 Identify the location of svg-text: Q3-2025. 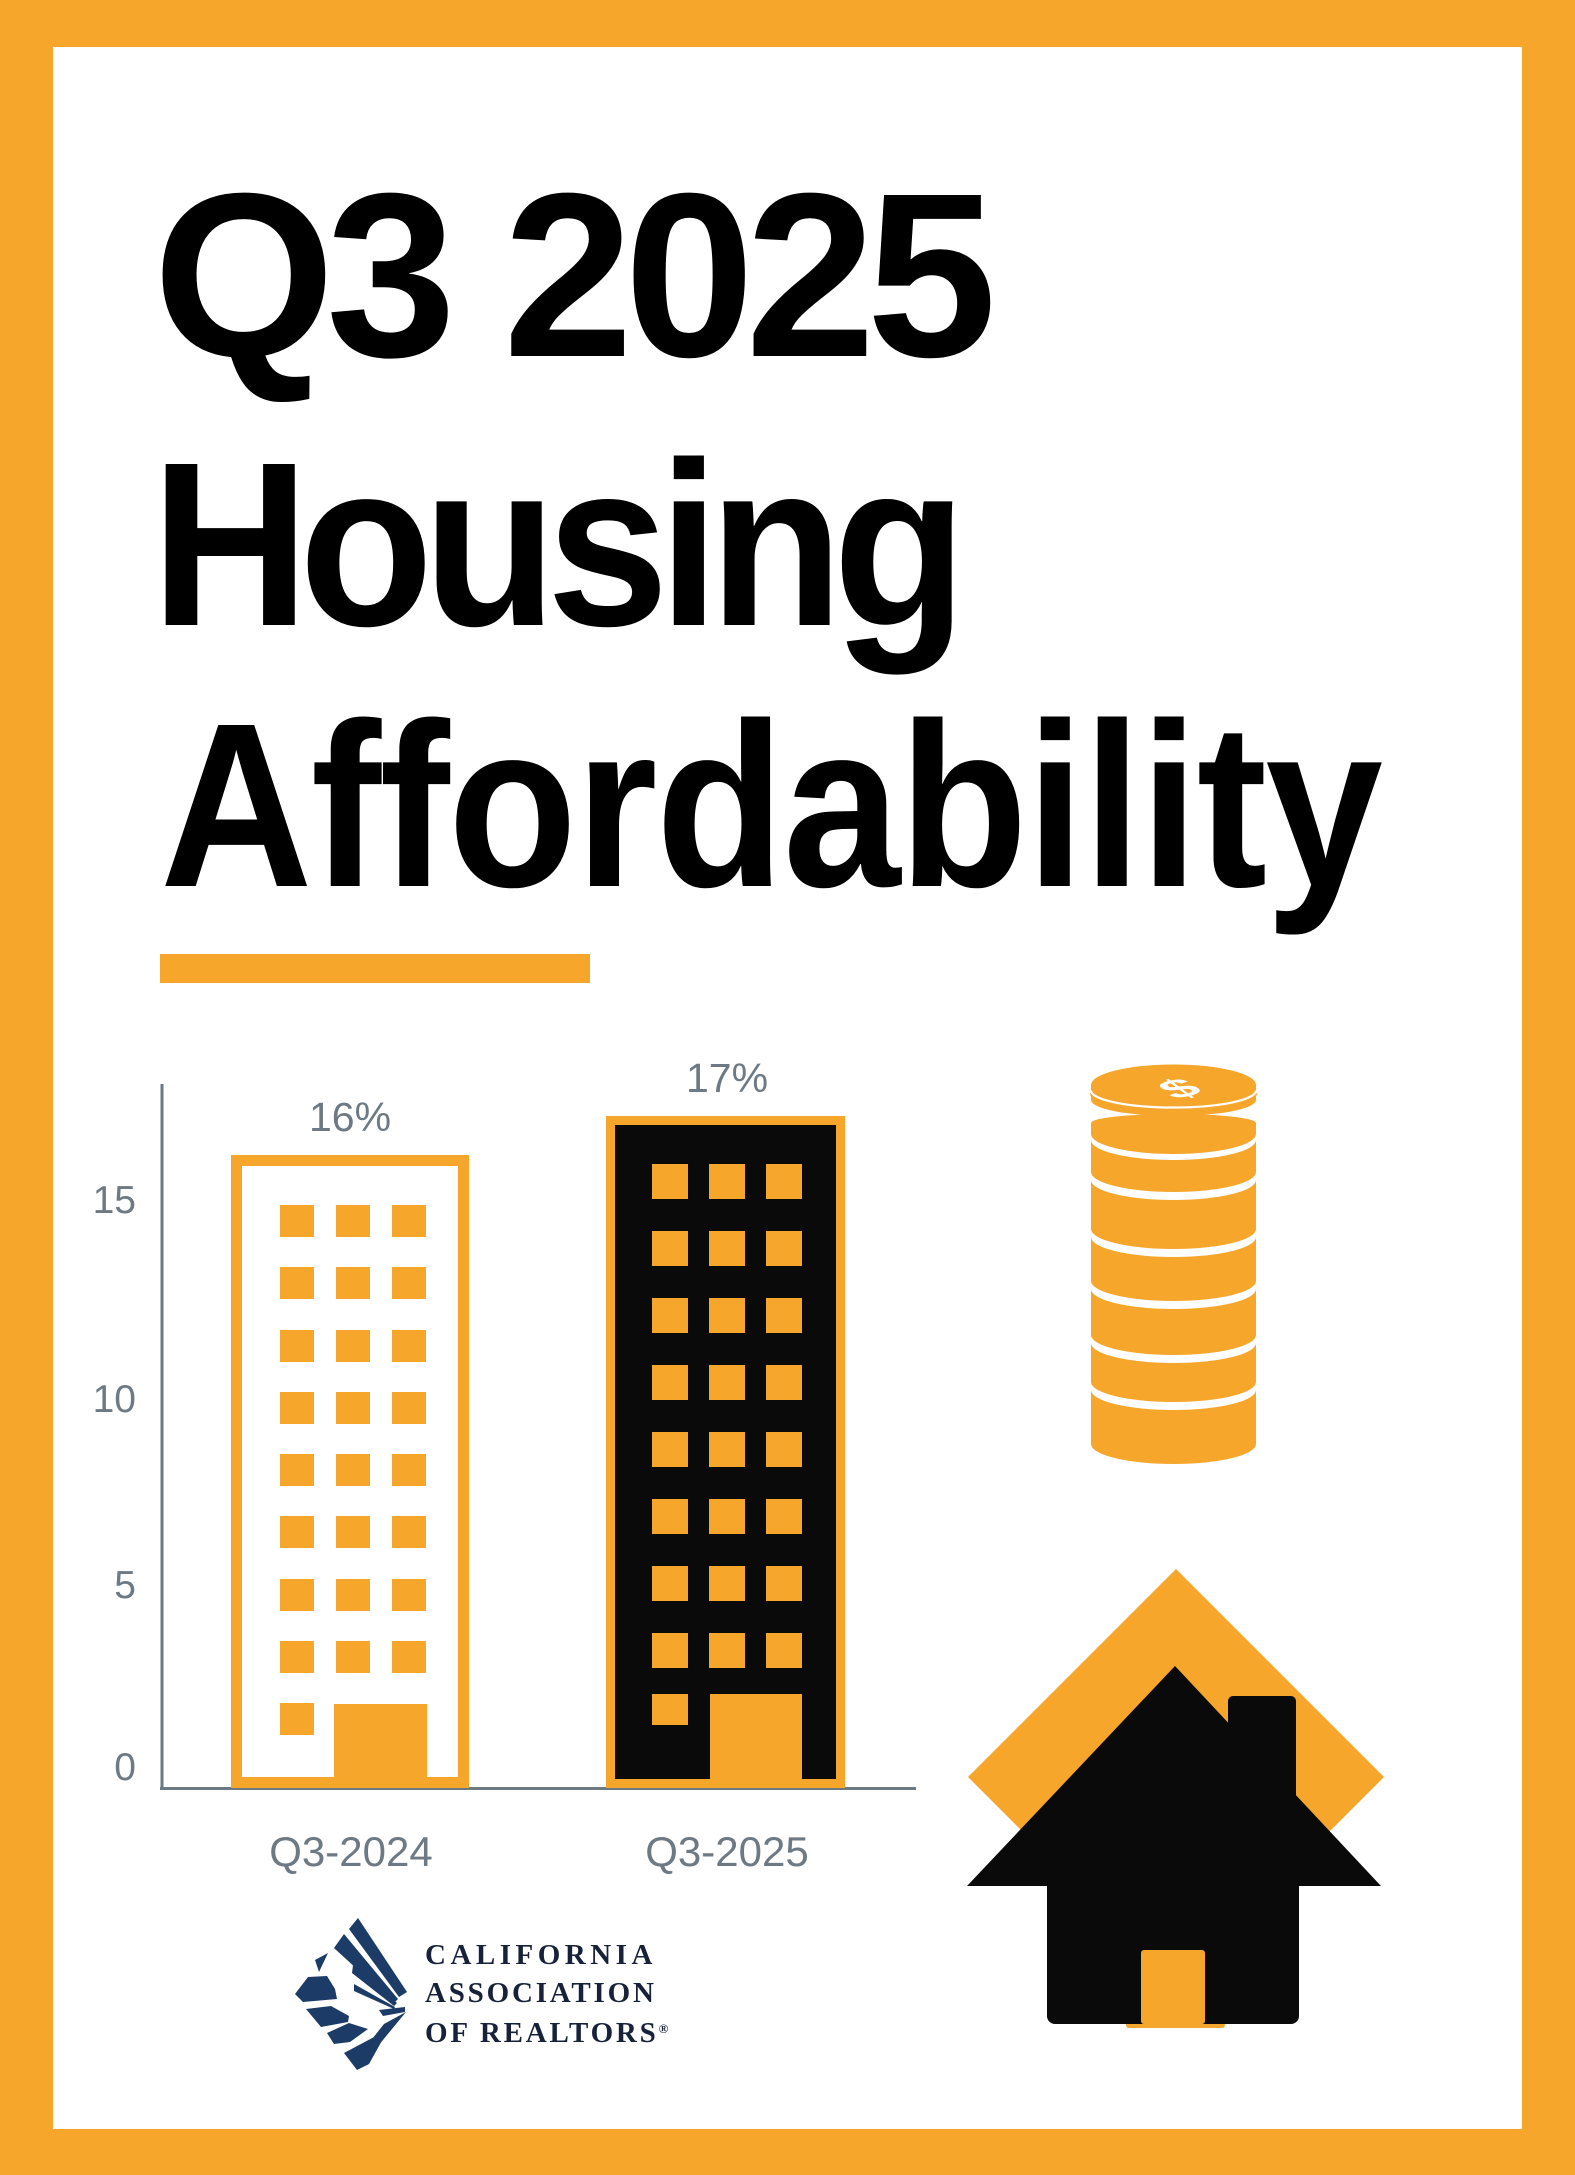
(726, 1851).